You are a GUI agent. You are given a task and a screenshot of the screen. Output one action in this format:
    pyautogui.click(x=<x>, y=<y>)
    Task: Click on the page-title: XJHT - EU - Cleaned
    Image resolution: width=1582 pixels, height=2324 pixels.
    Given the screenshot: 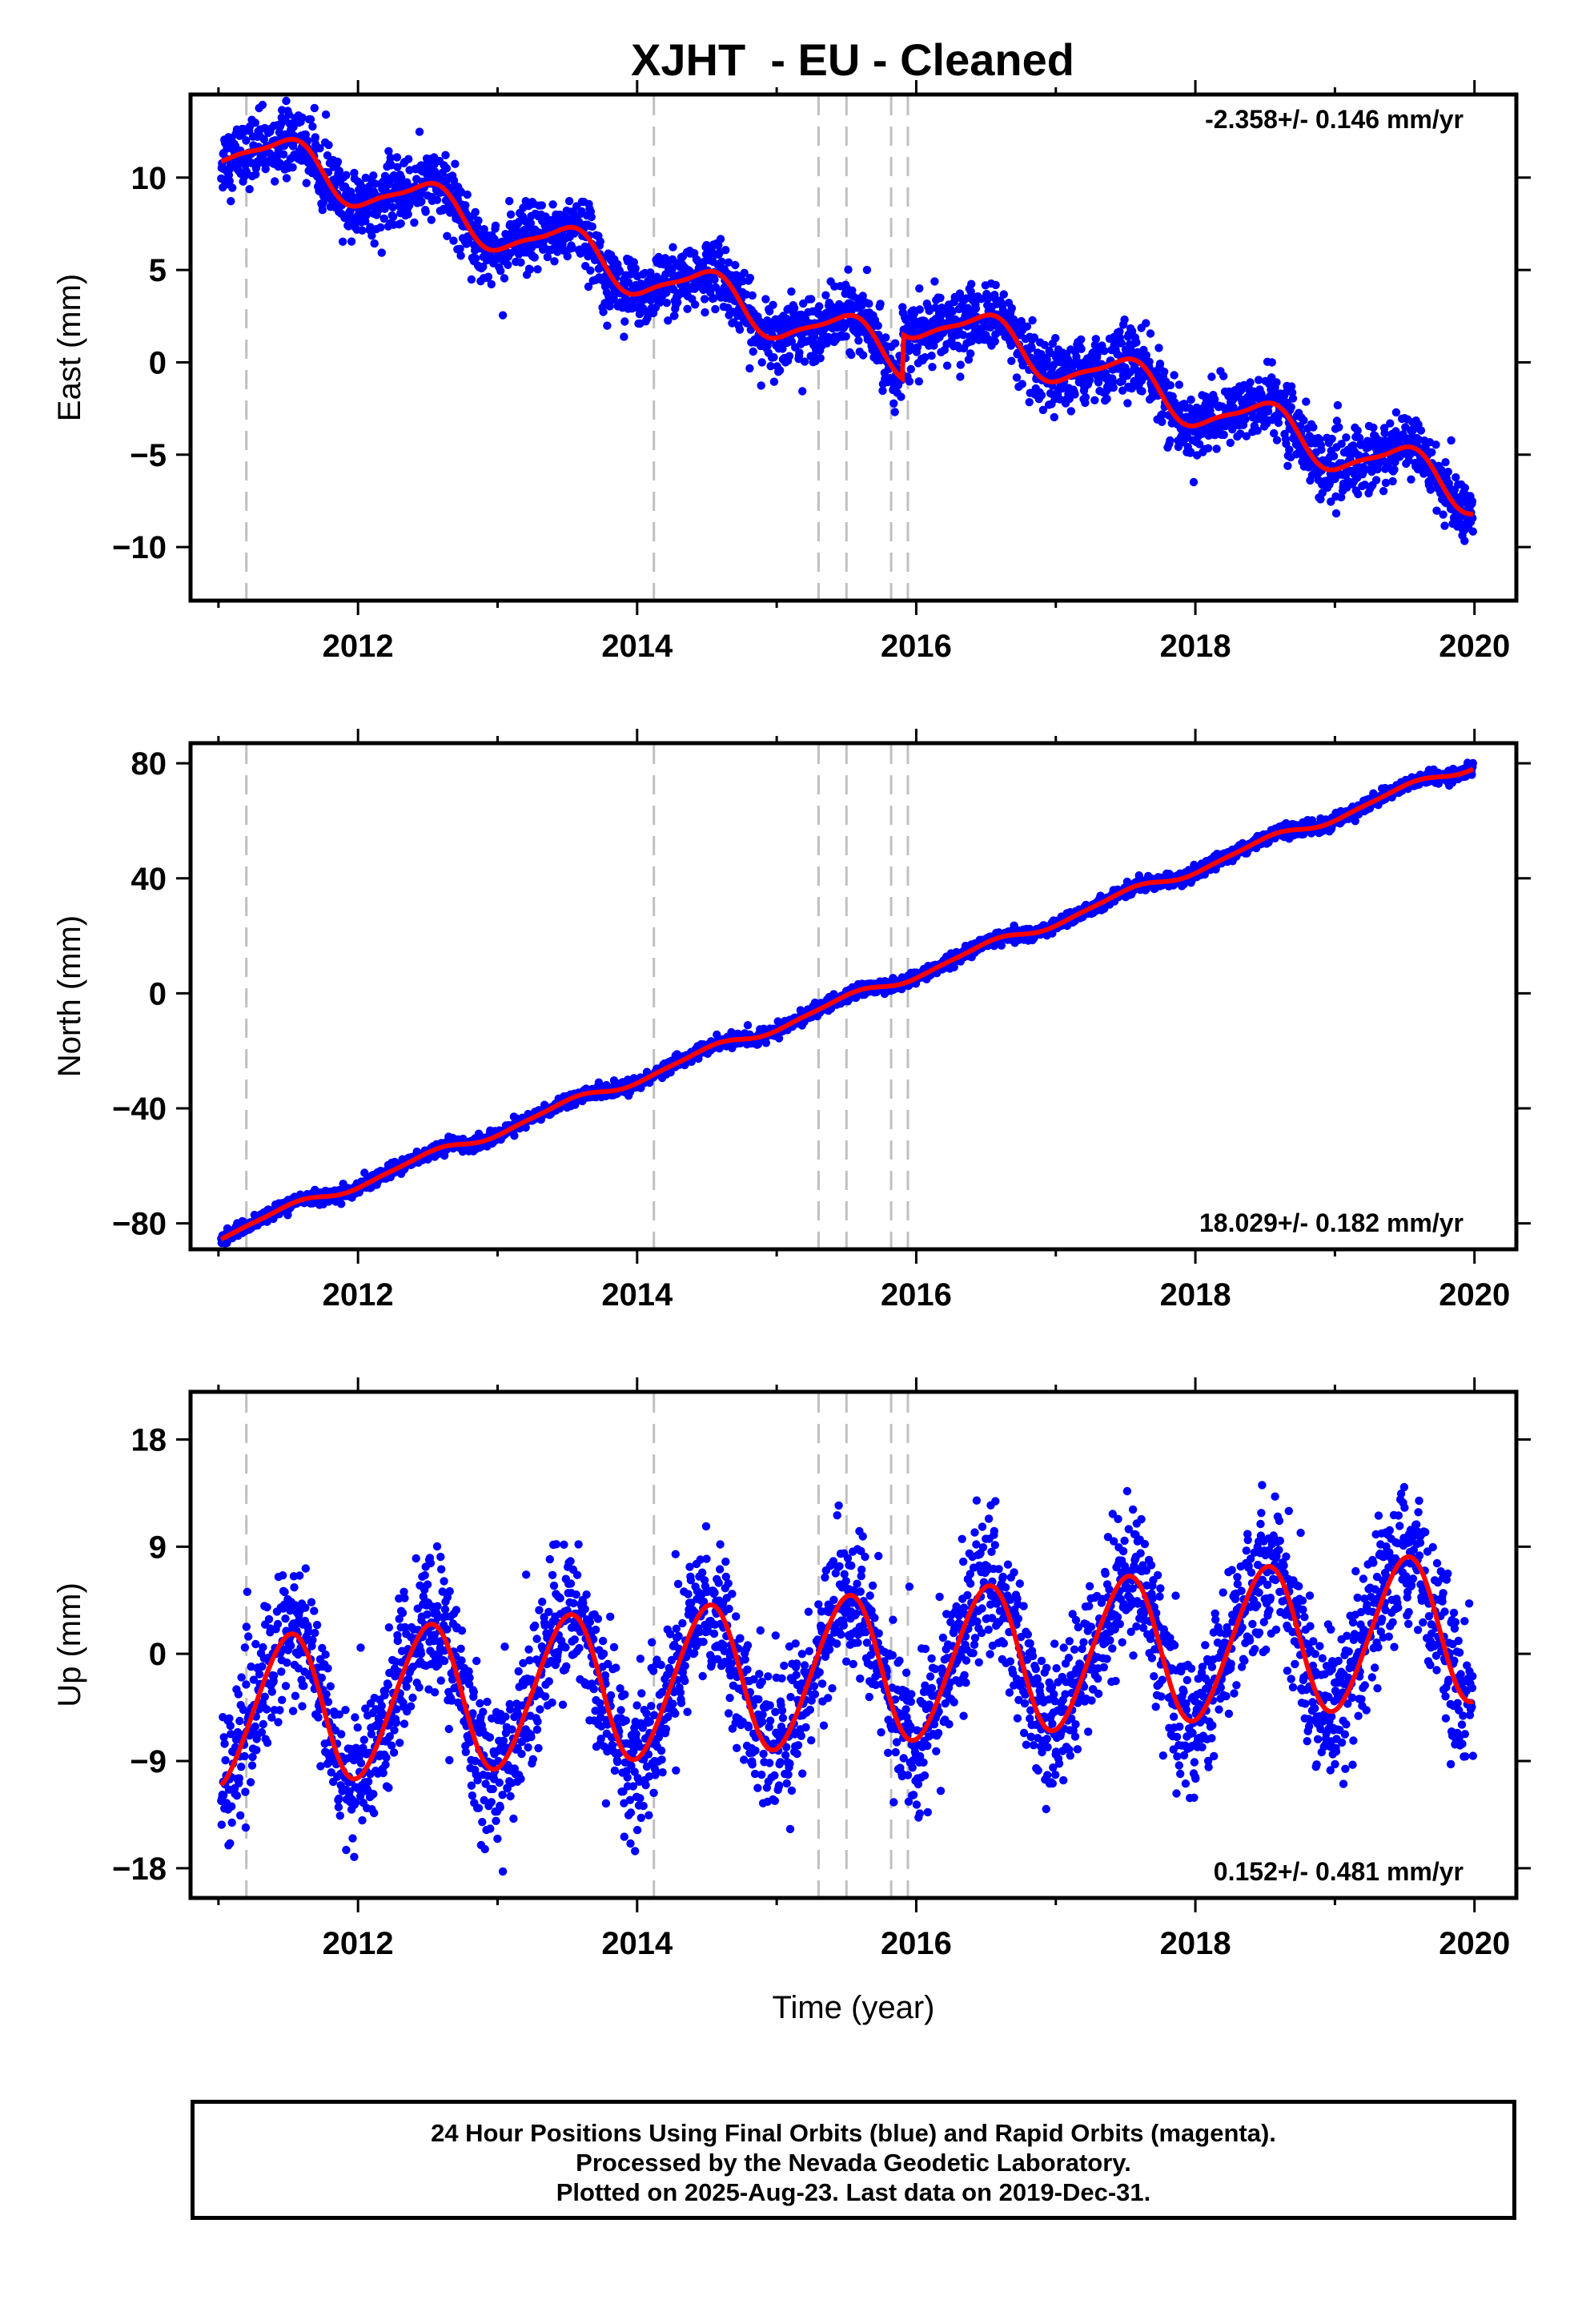 What is the action you would take?
    pyautogui.click(x=852, y=60)
    